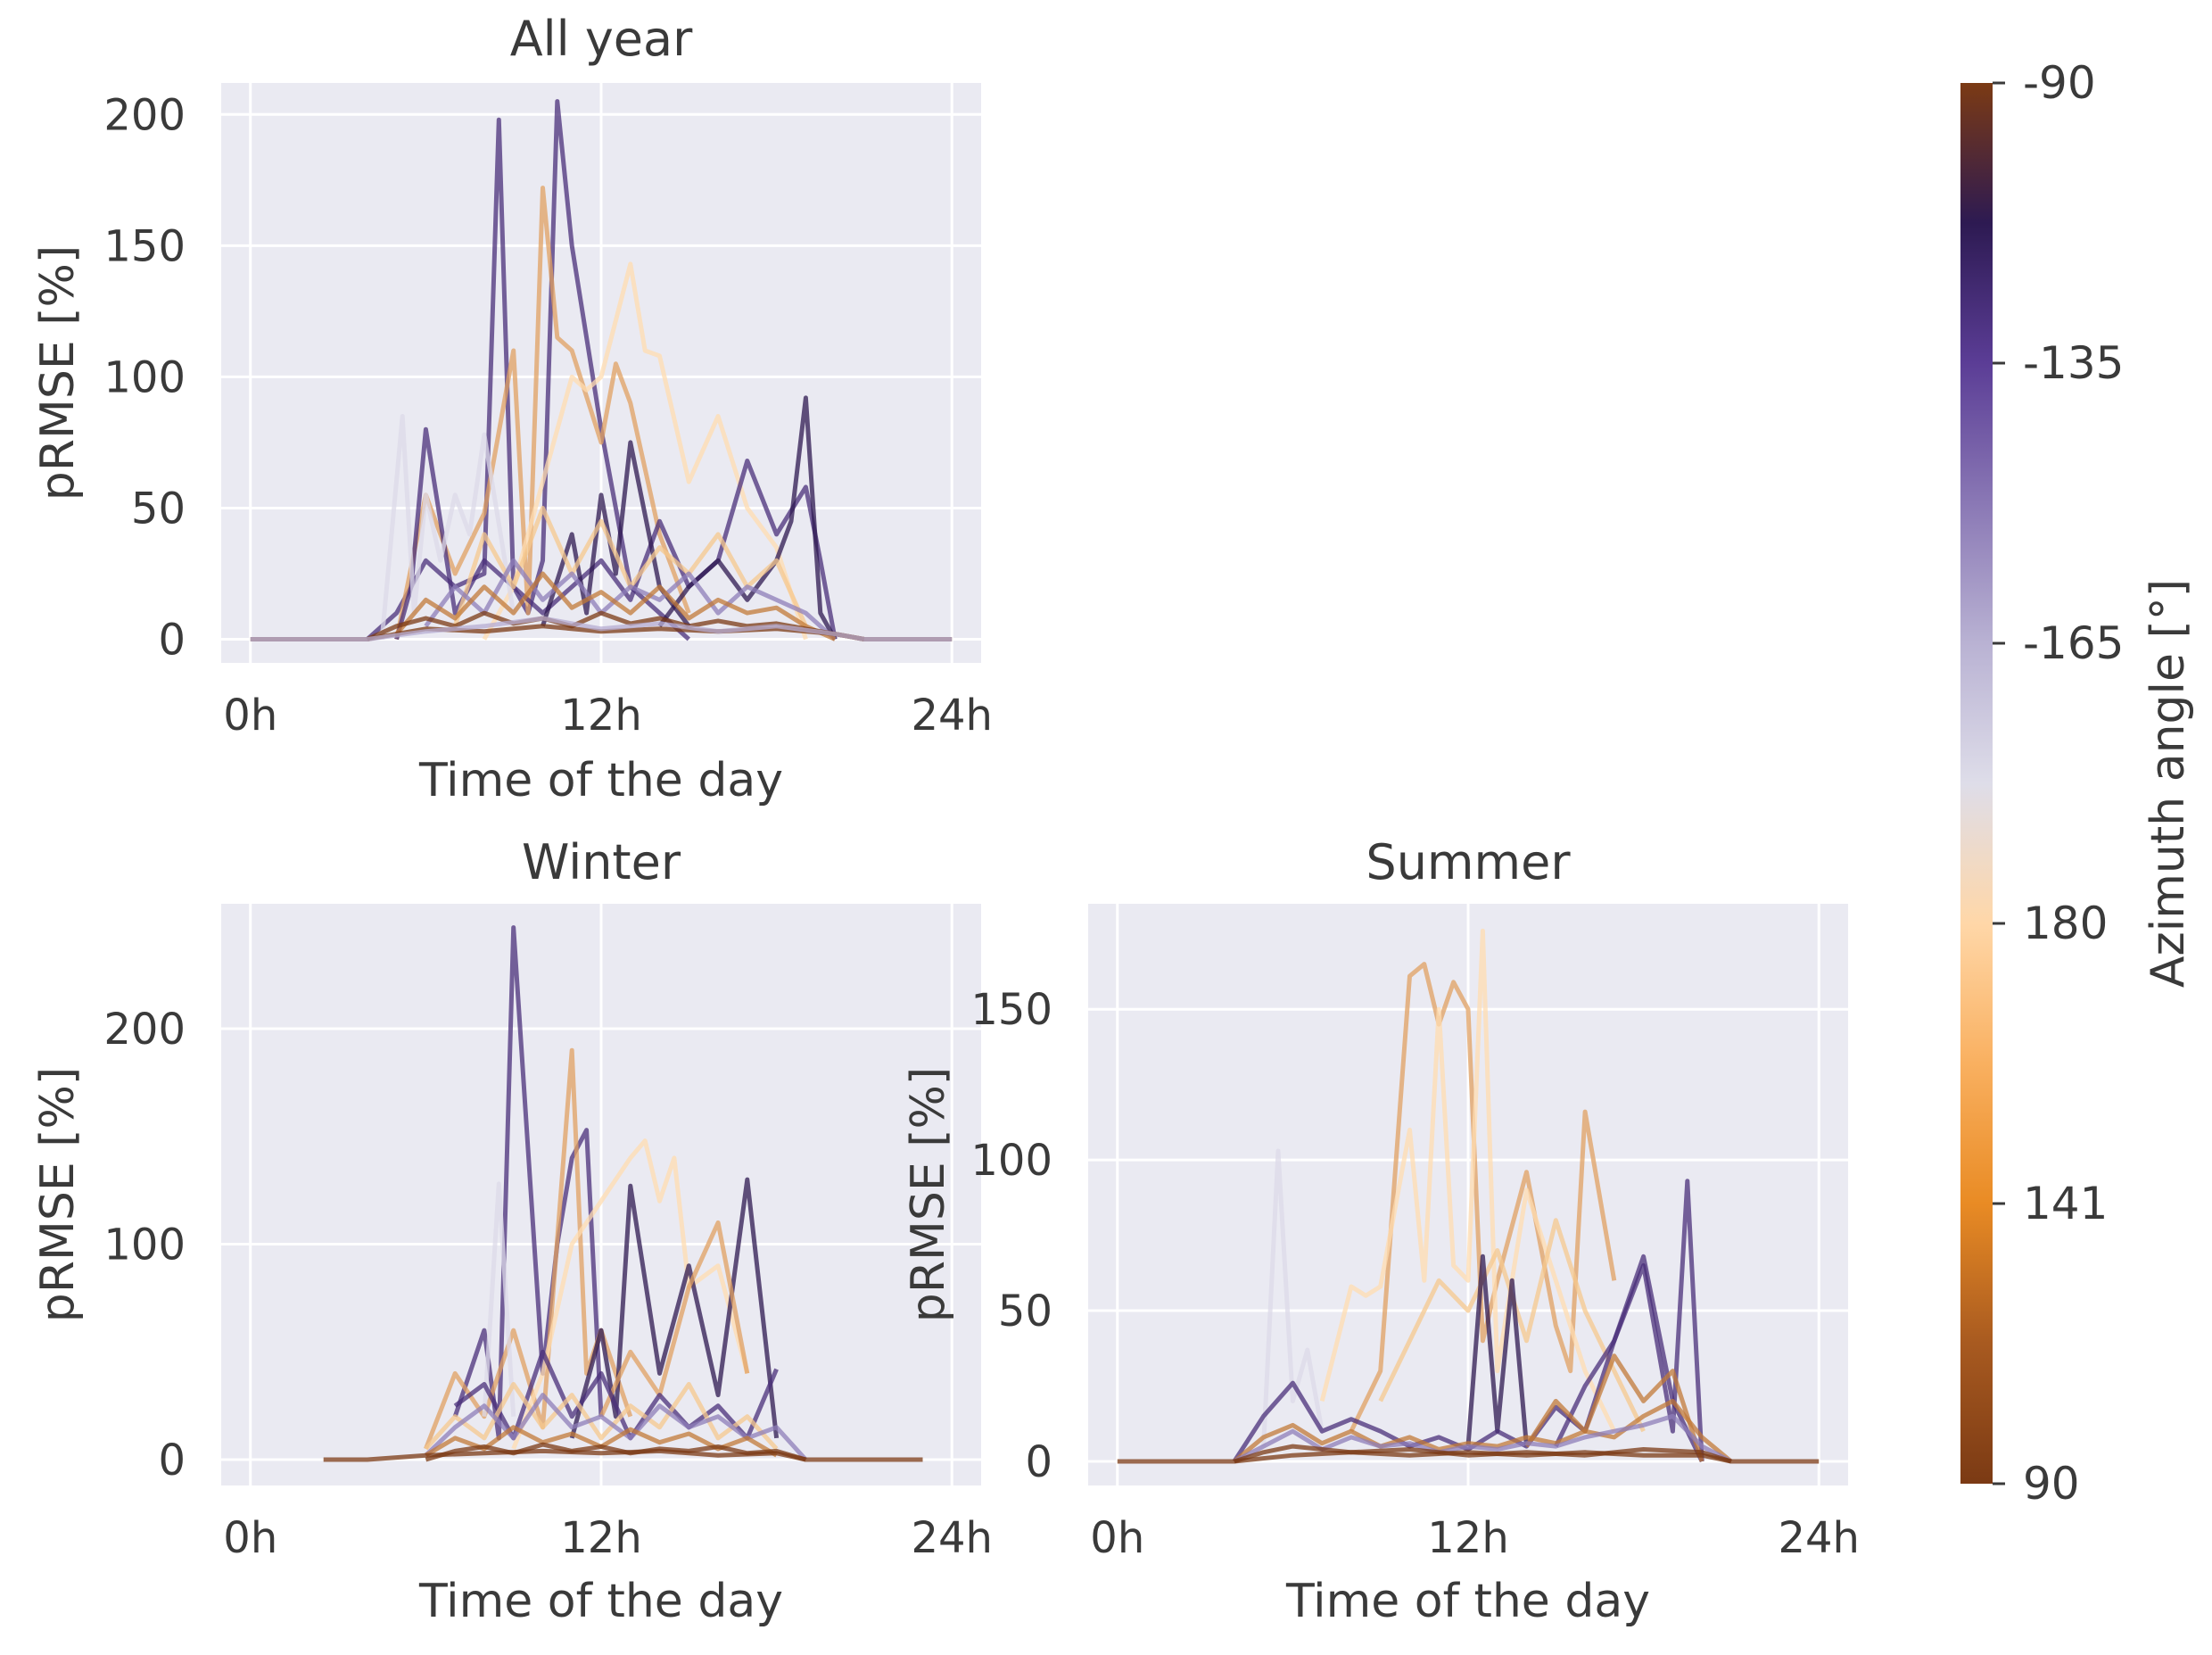  Describe the element at coordinates (2058, 784) in the screenshot. I see `colorbar-ticks: -90 -135 -165 180 141 90` at that location.